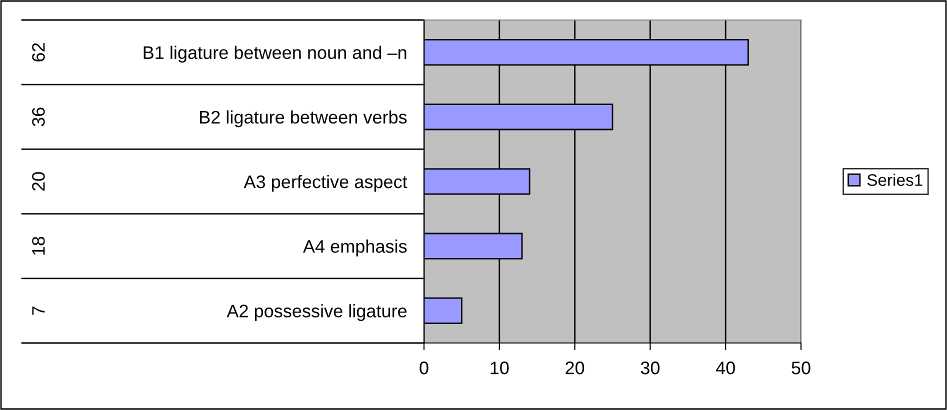  I want to click on text: 18, so click(38, 245).